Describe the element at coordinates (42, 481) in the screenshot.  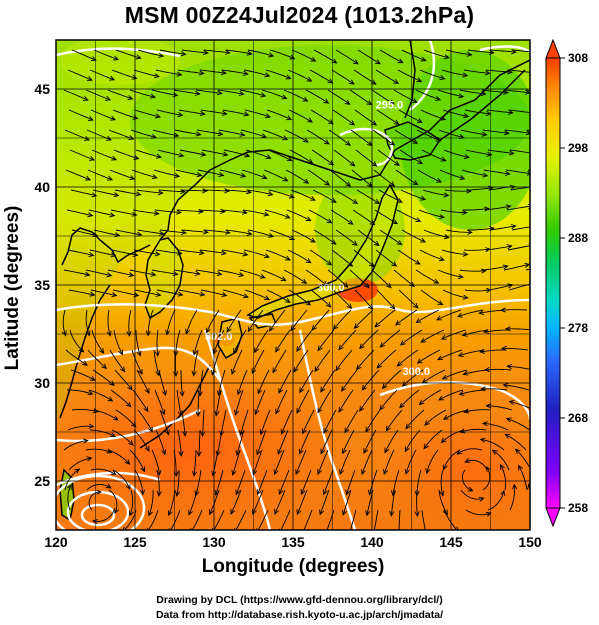
I see `y-tick-label: 25` at that location.